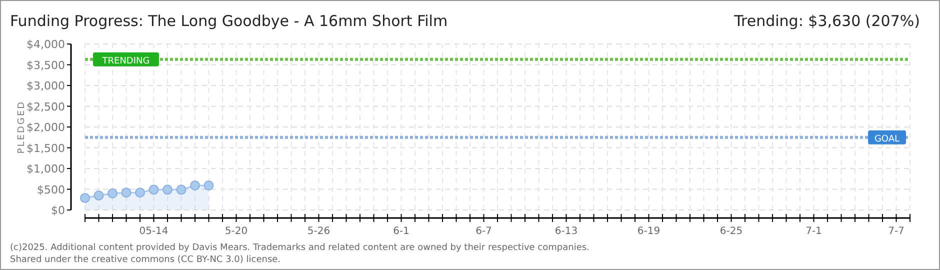 The image size is (940, 270). What do you see at coordinates (814, 231) in the screenshot?
I see `x-tick-label: 7-1` at bounding box center [814, 231].